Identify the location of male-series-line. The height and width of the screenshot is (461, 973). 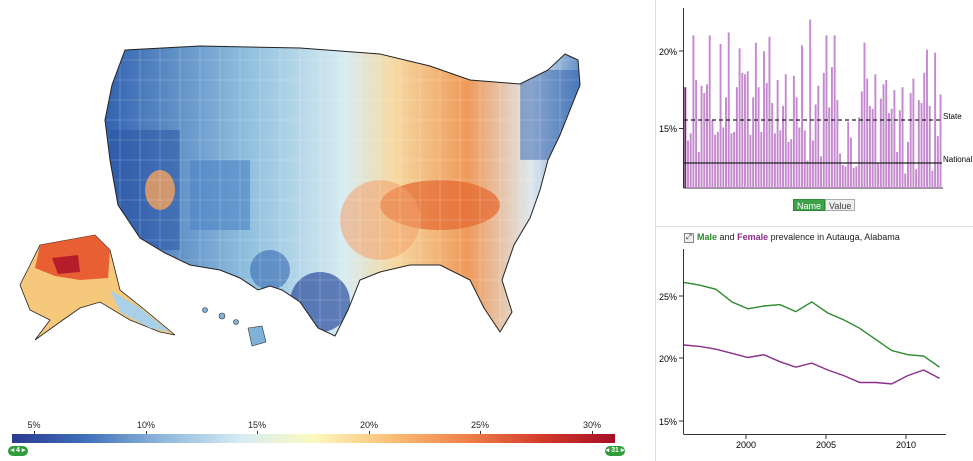
(811, 324).